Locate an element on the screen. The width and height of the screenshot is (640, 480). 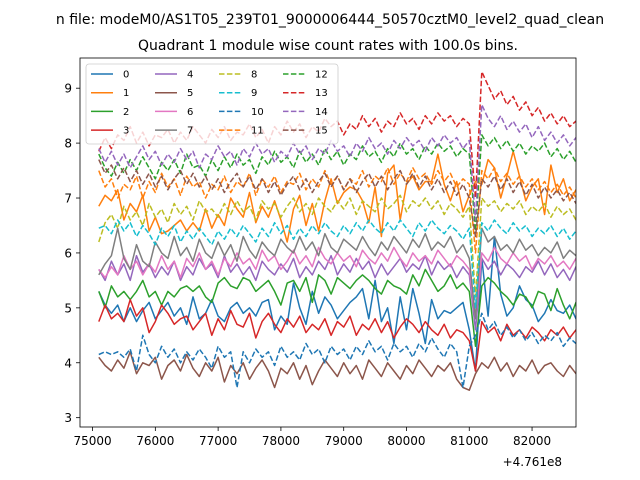
legend-frame is located at coordinates (212, 104).